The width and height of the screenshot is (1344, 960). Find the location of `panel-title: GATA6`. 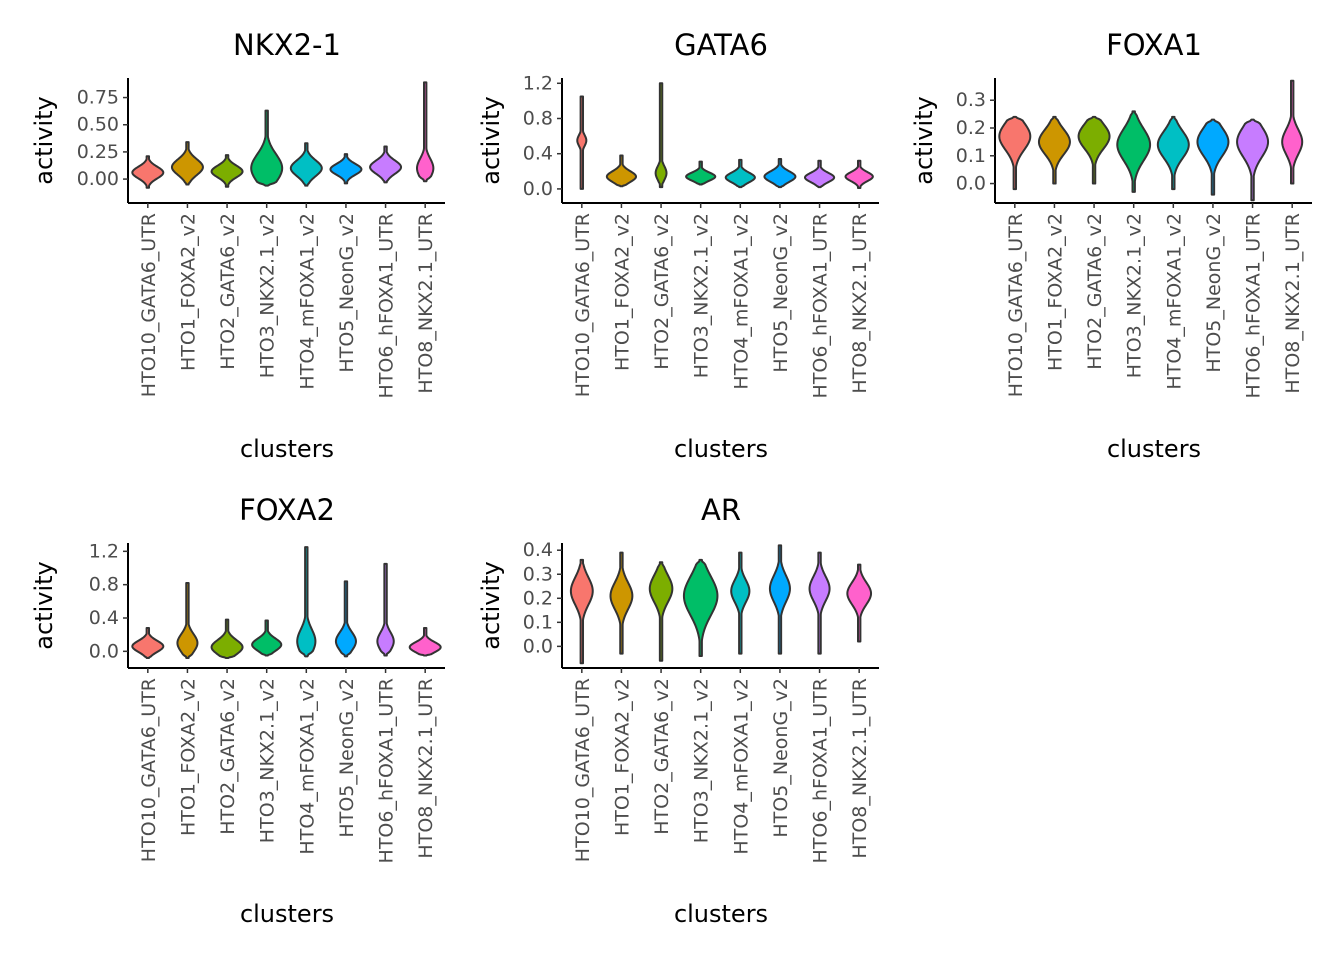

panel-title: GATA6 is located at coordinates (721, 45).